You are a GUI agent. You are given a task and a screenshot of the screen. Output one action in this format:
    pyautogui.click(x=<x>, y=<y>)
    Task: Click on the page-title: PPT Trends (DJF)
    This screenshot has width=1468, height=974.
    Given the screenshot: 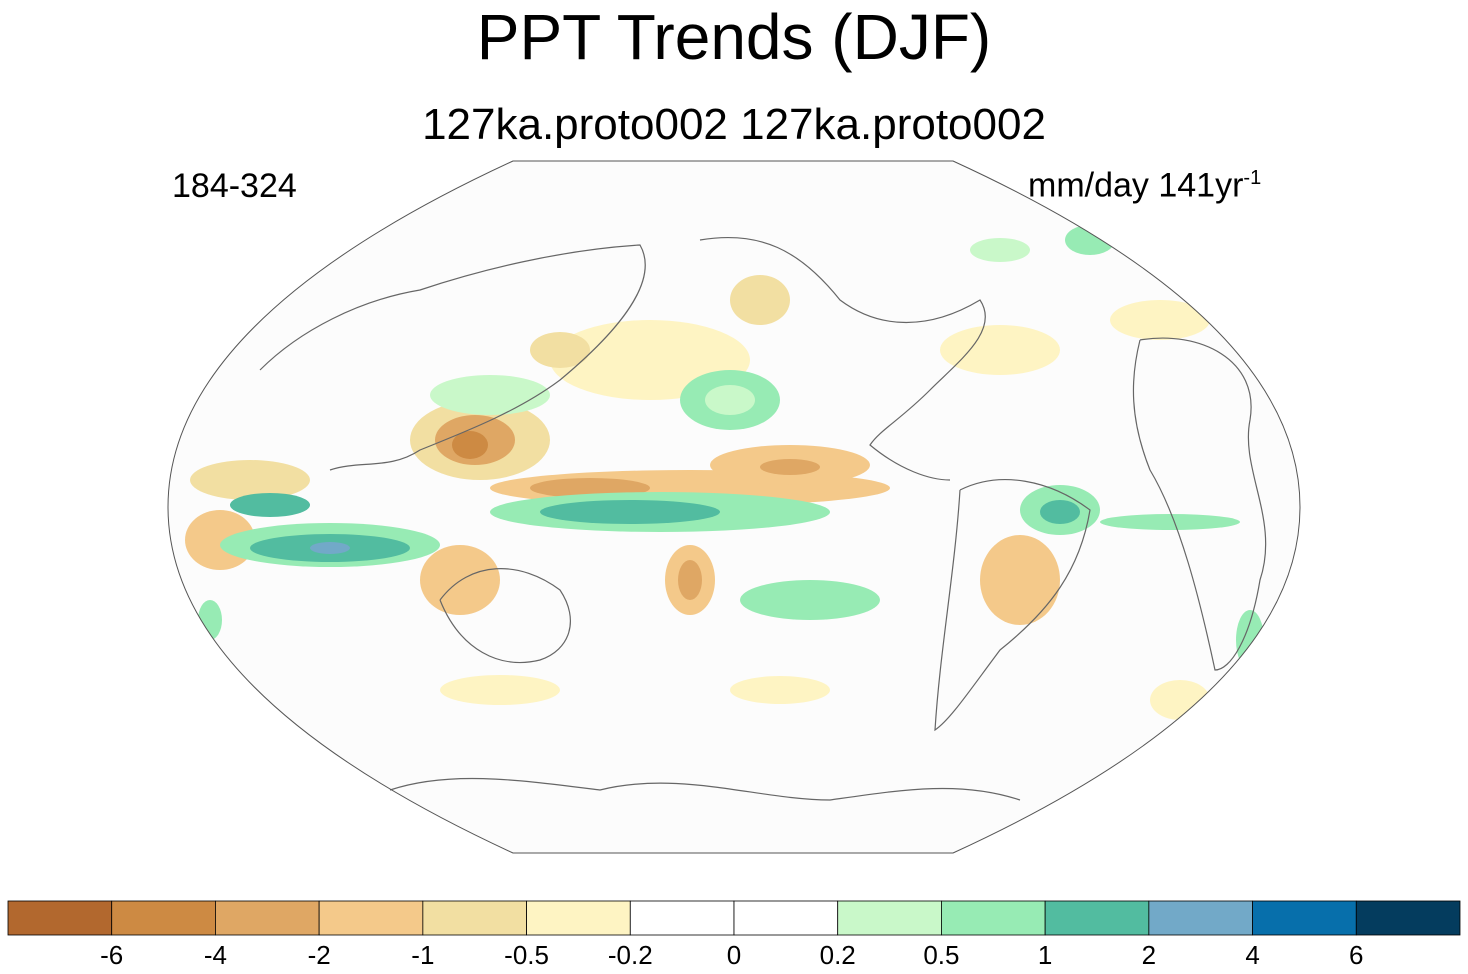 What is the action you would take?
    pyautogui.click(x=734, y=37)
    